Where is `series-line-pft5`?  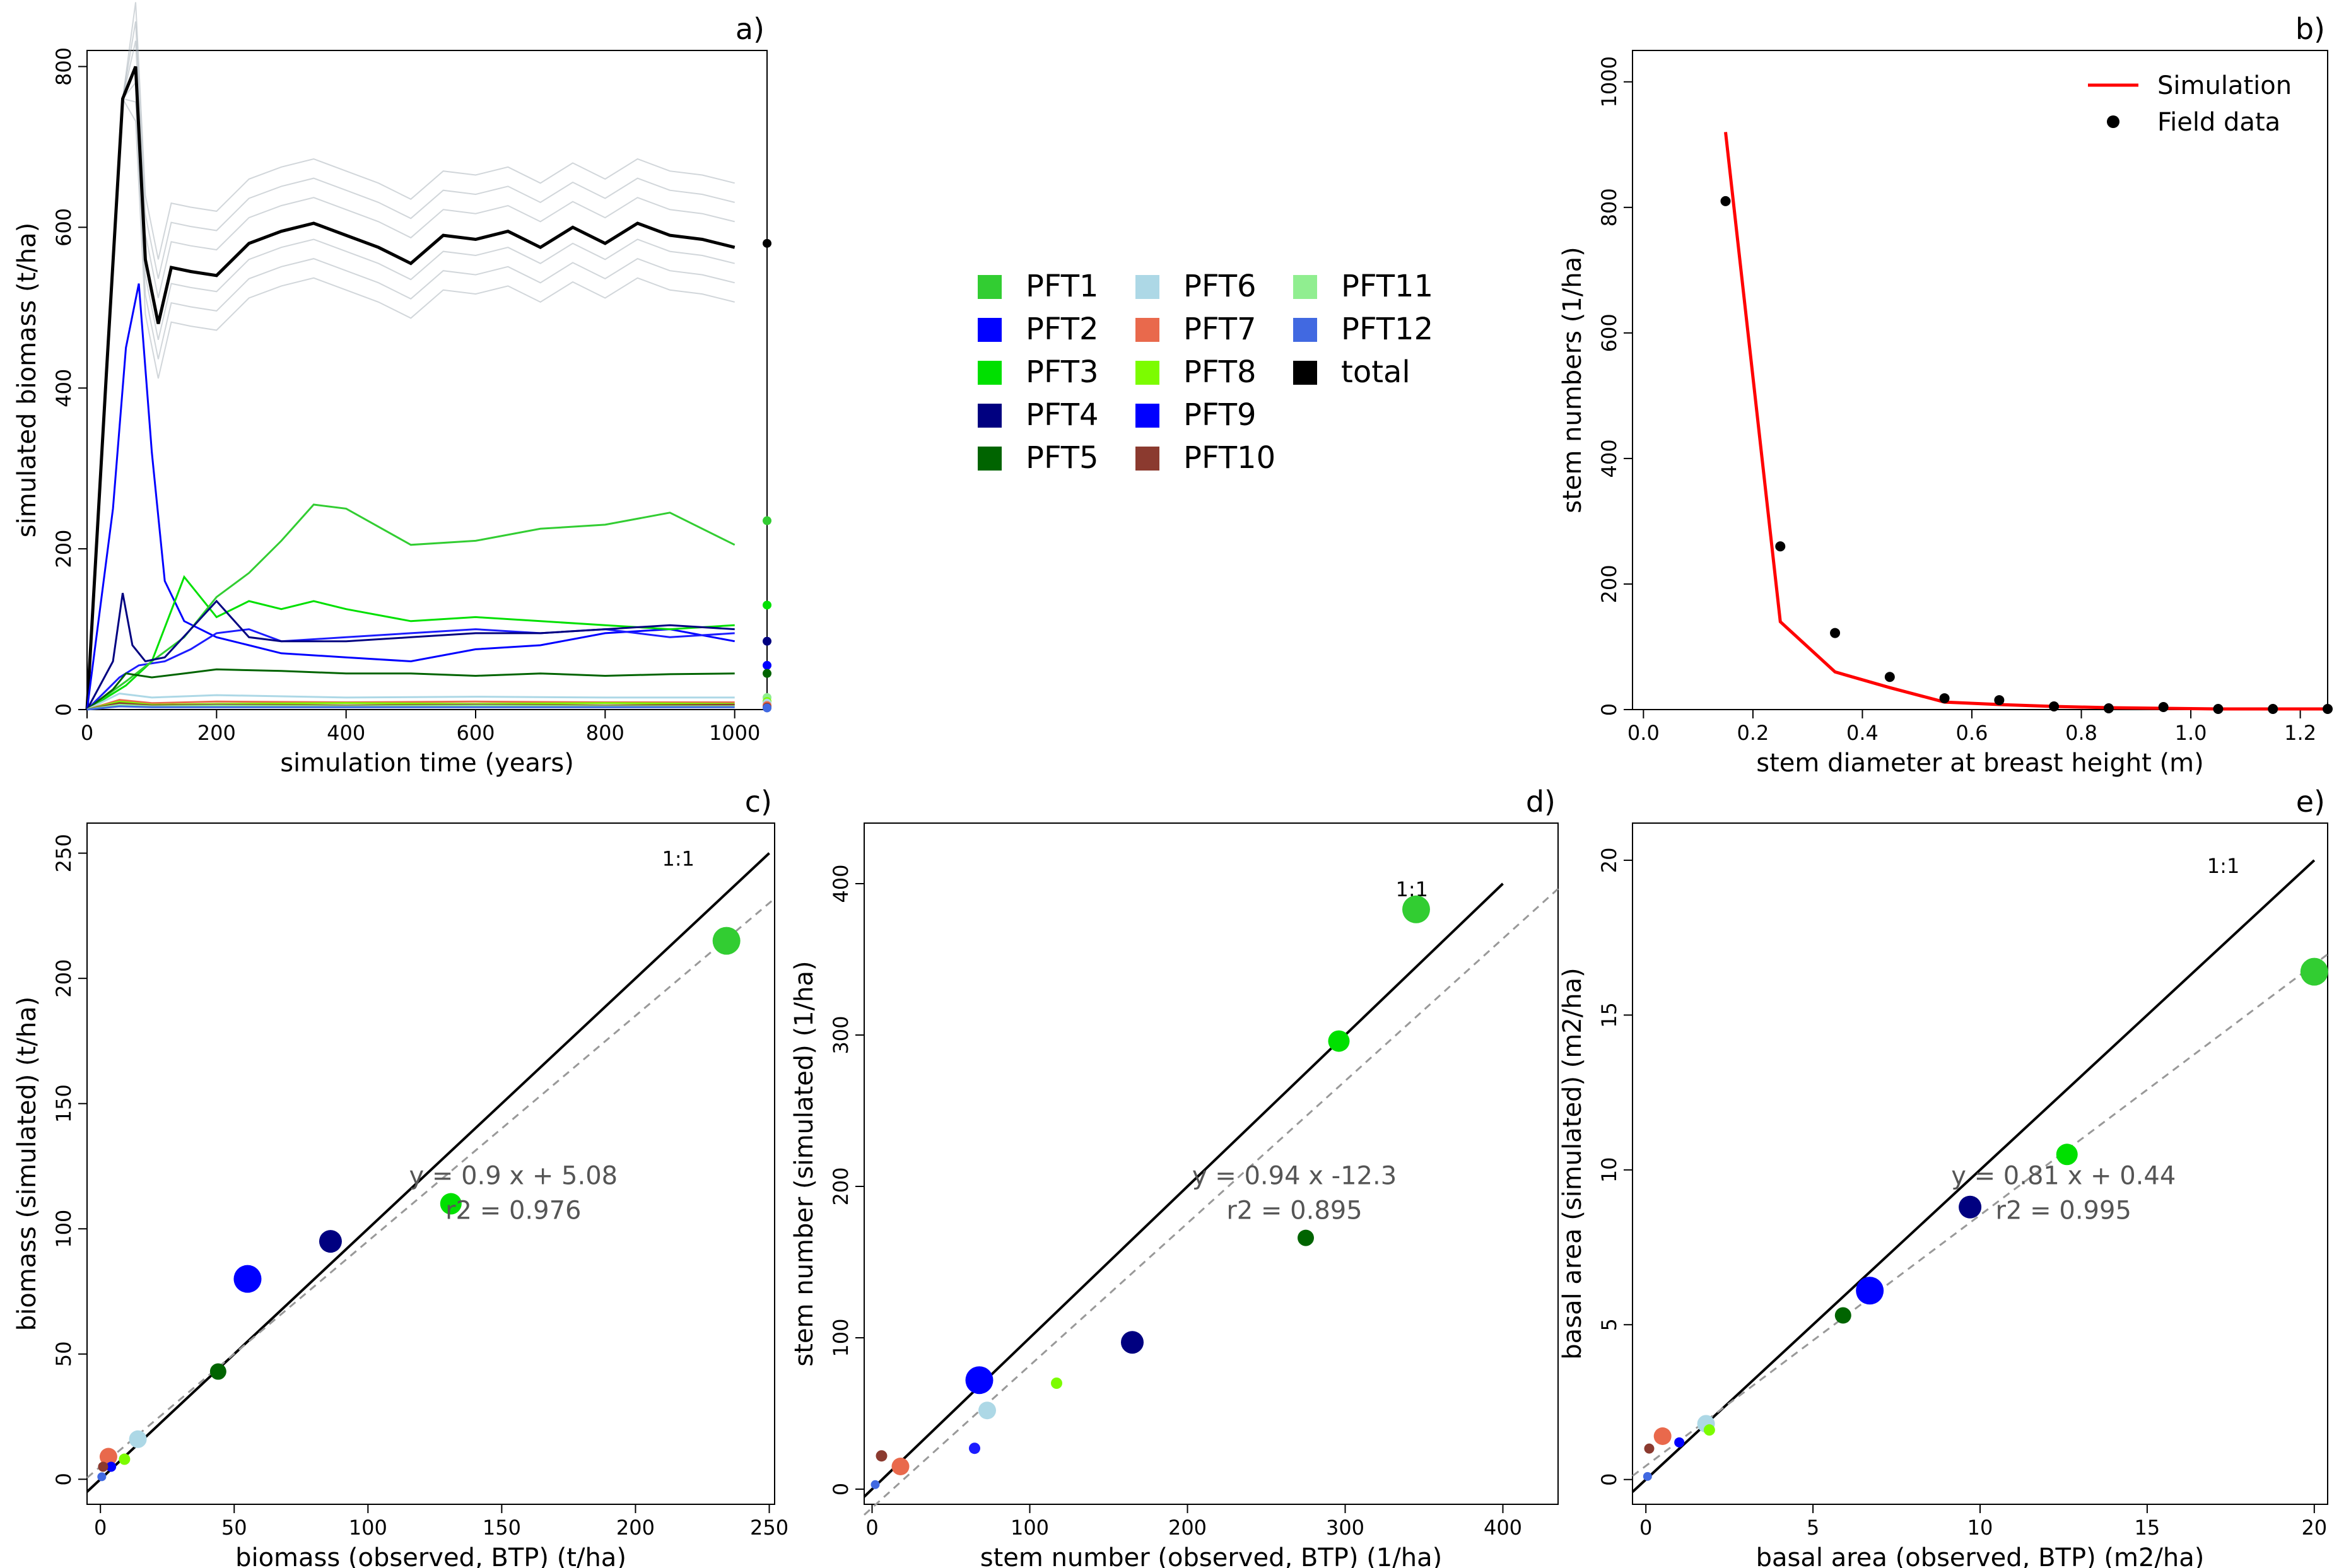
series-line-pft5 is located at coordinates (410, 689).